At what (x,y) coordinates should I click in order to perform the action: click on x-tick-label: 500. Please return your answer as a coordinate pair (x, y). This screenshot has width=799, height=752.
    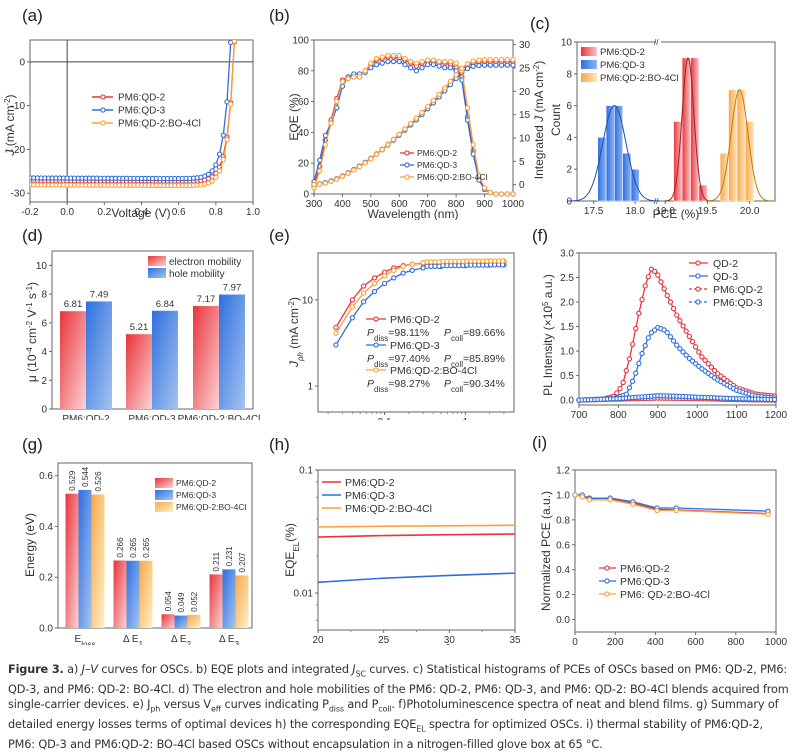
    Looking at the image, I should click on (371, 204).